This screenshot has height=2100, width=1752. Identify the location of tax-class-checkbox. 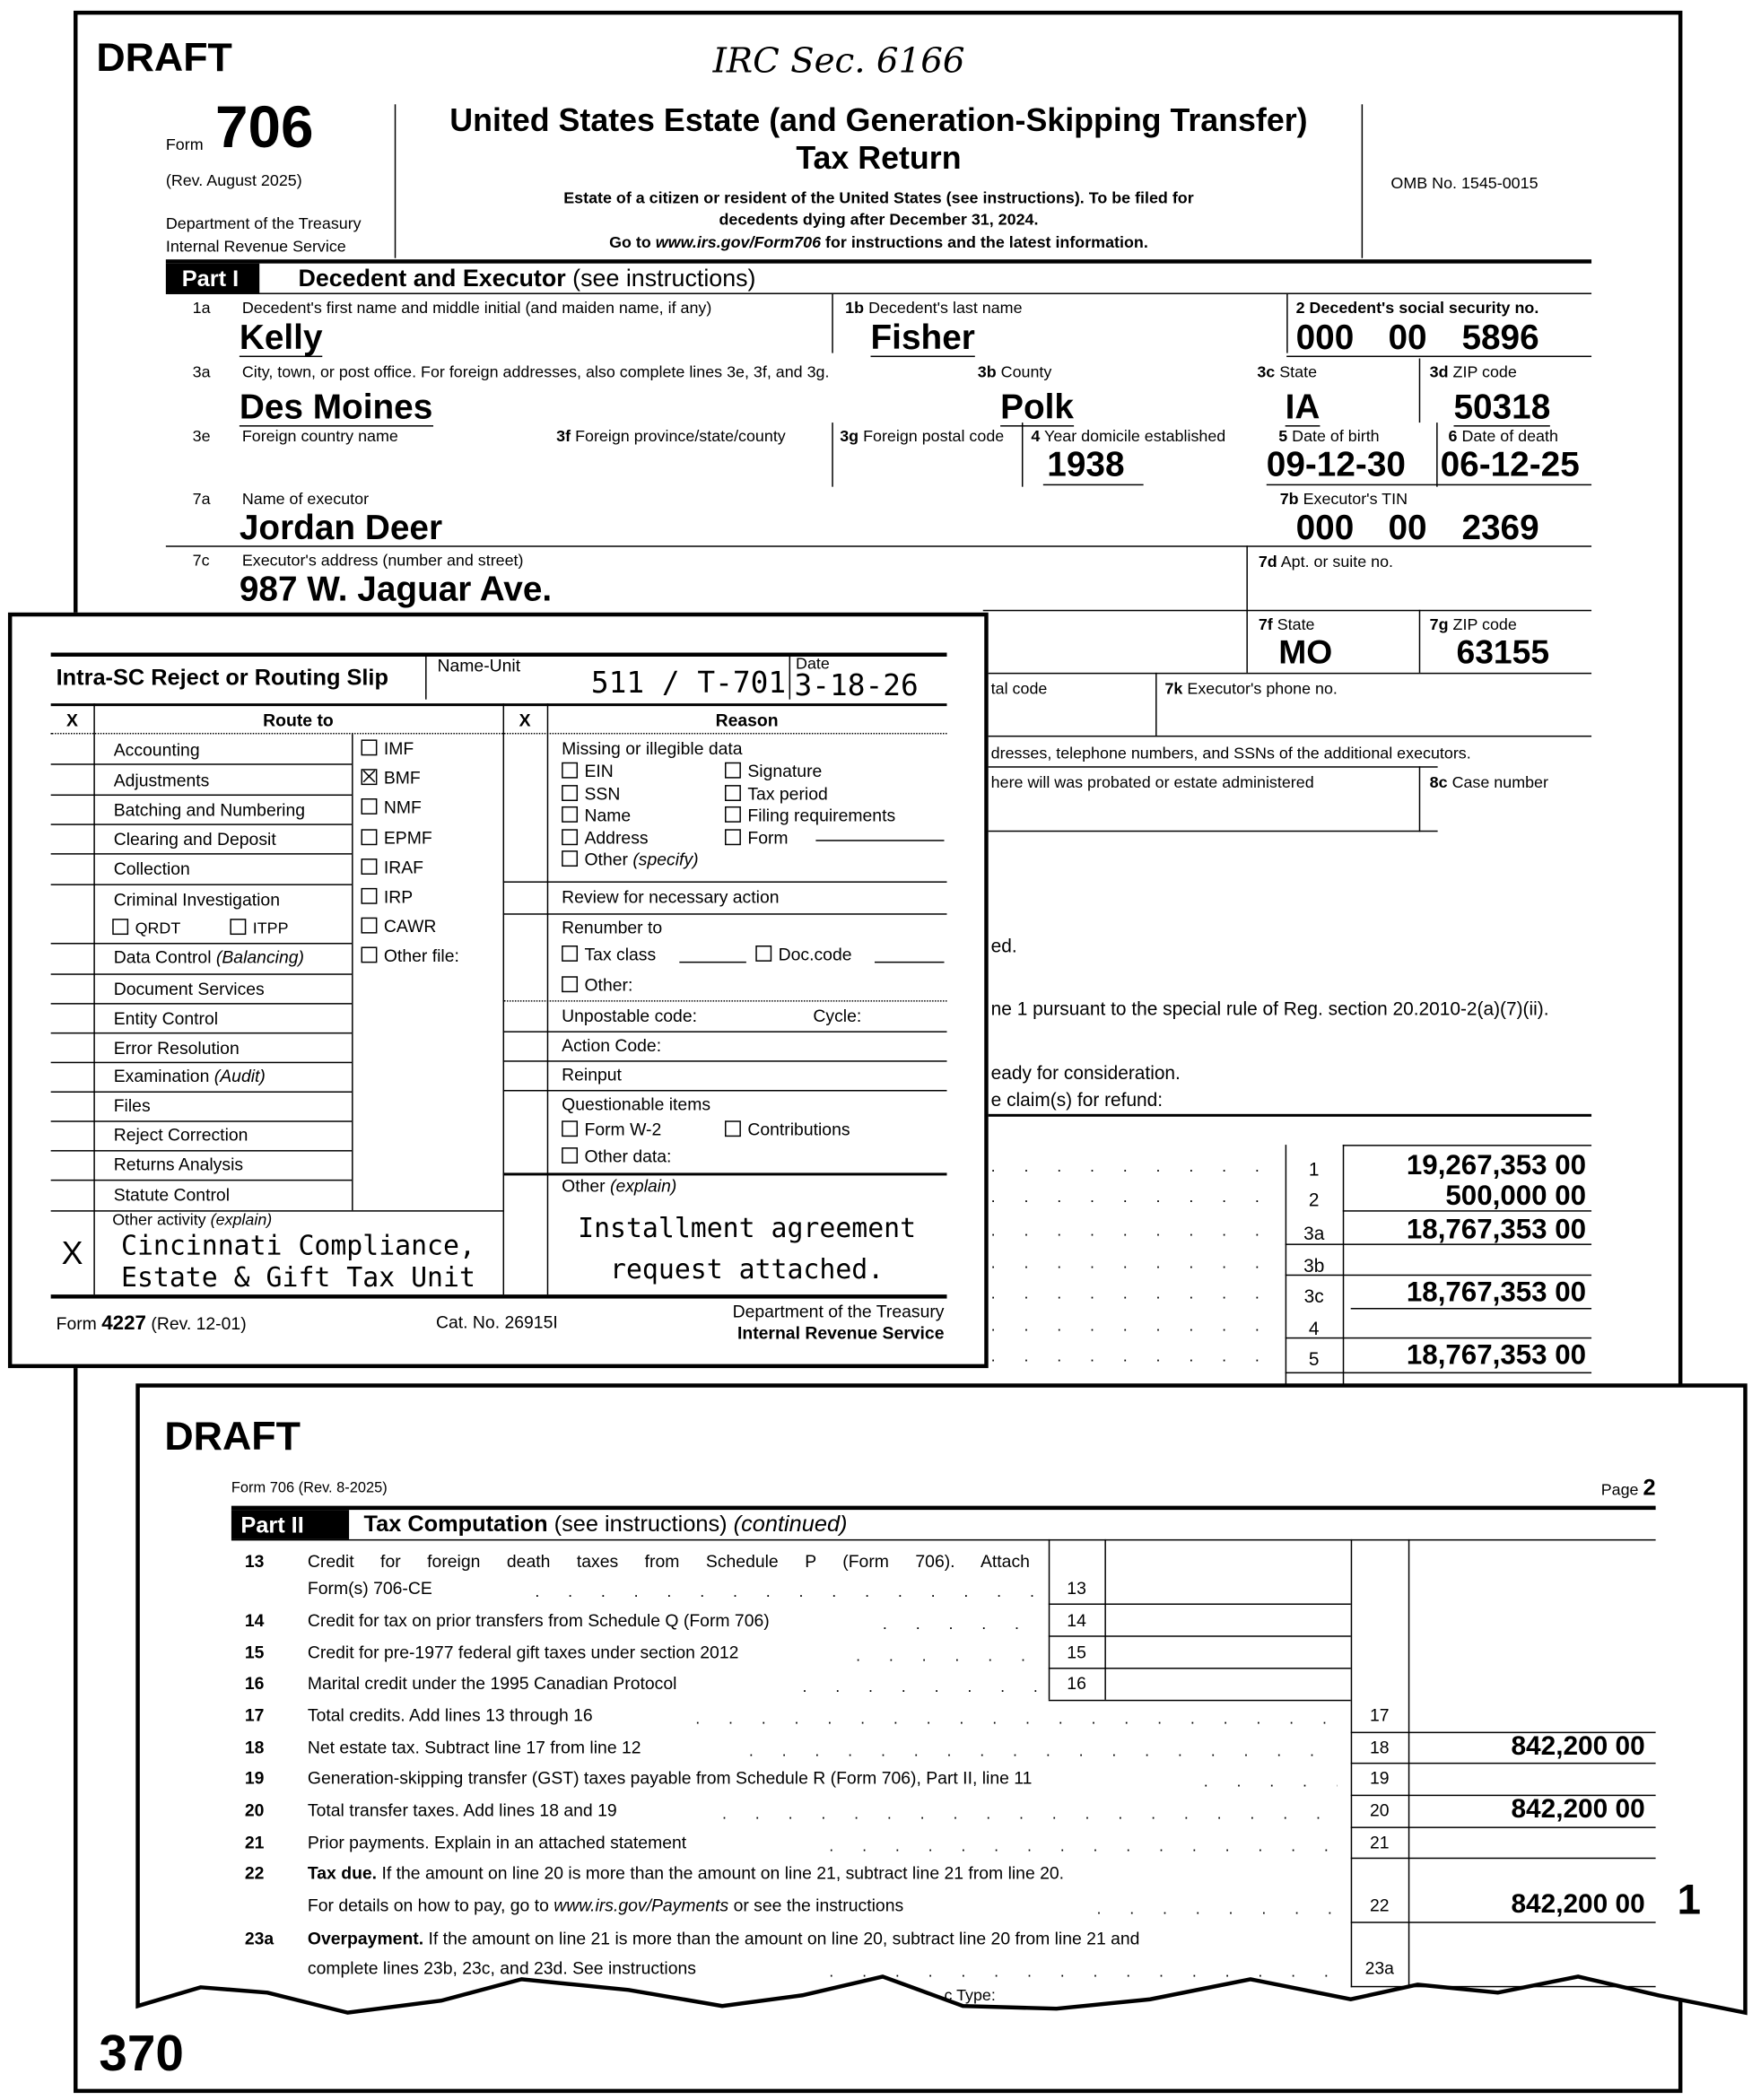
(570, 954).